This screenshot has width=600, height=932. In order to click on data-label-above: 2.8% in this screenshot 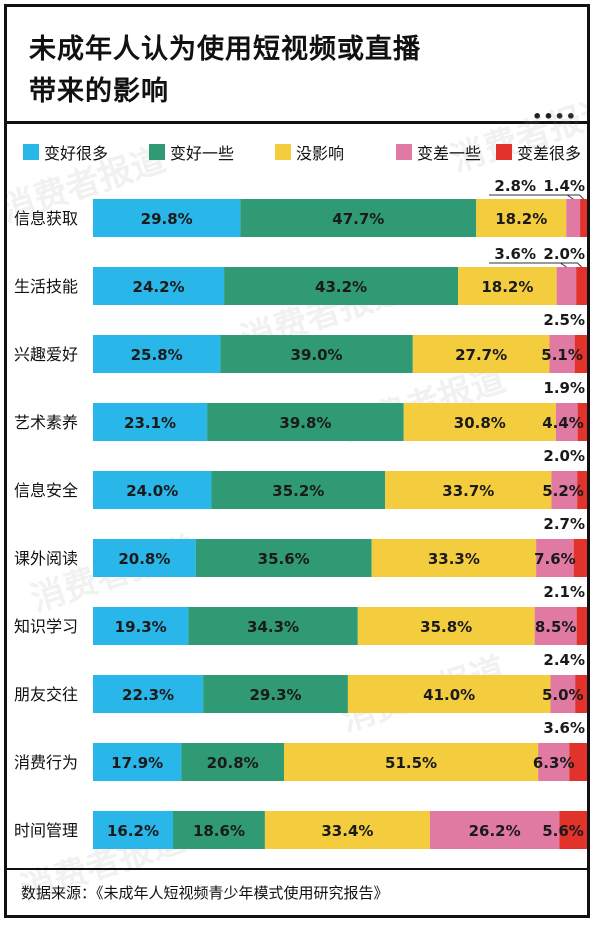, I will do `click(515, 186)`.